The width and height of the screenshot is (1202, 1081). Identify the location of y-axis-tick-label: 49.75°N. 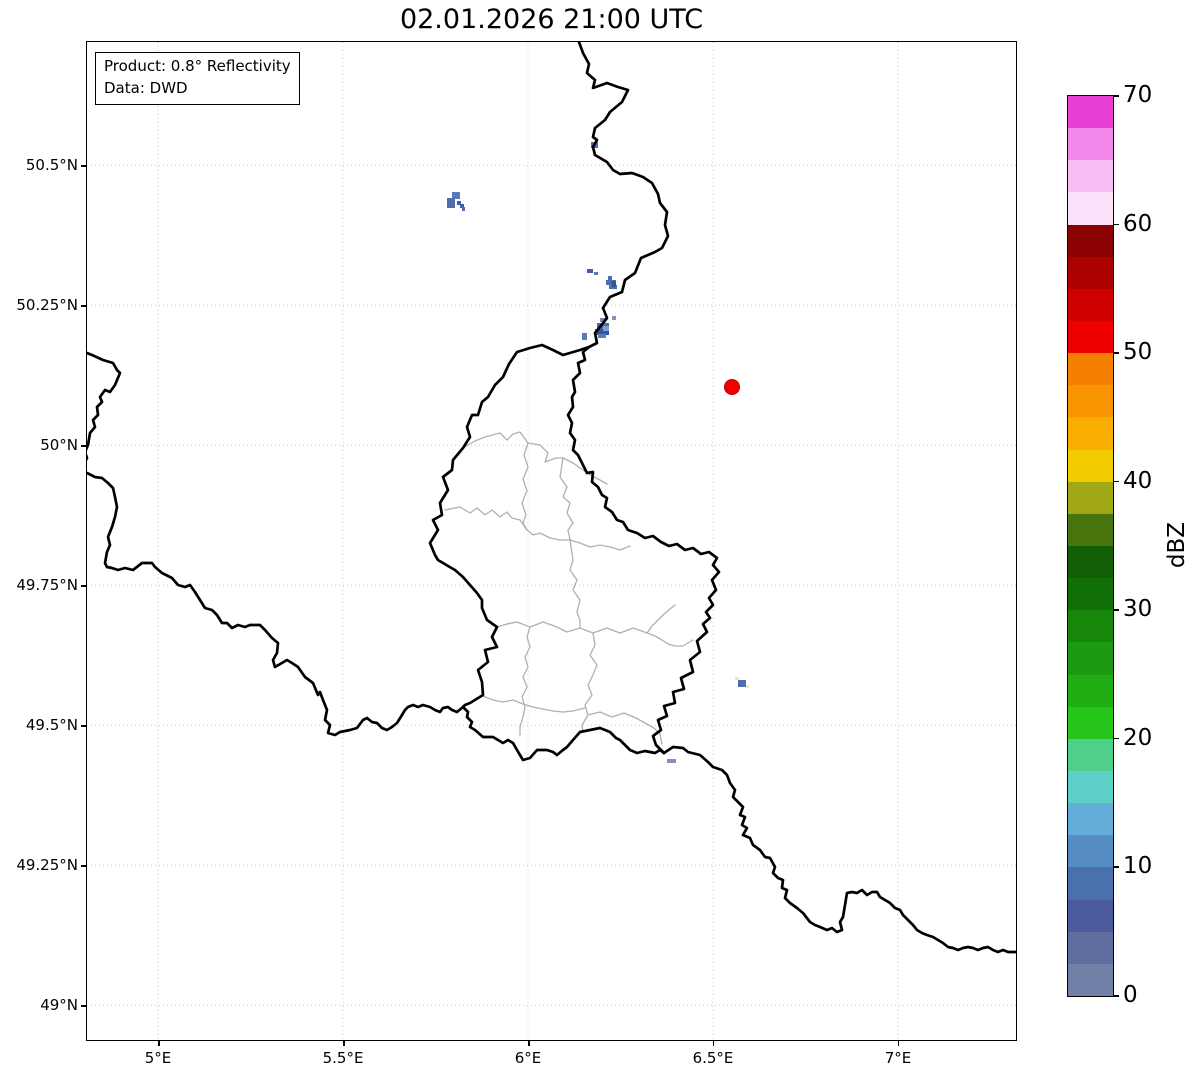
(47, 585).